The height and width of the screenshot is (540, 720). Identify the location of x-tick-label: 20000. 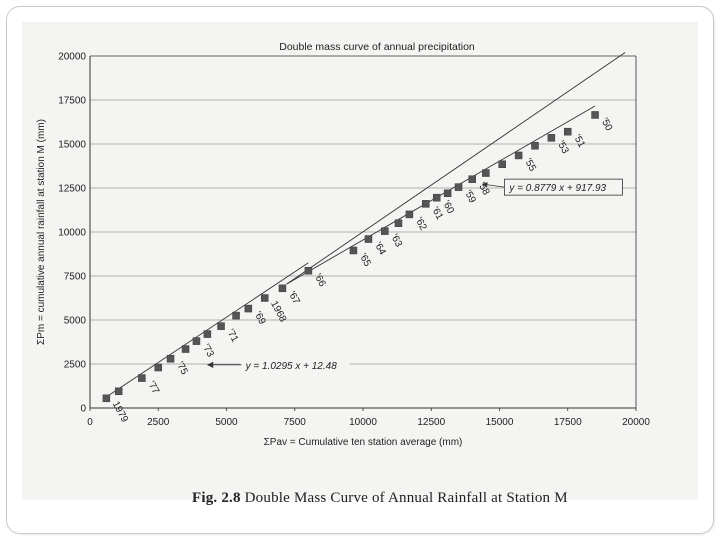
(636, 422).